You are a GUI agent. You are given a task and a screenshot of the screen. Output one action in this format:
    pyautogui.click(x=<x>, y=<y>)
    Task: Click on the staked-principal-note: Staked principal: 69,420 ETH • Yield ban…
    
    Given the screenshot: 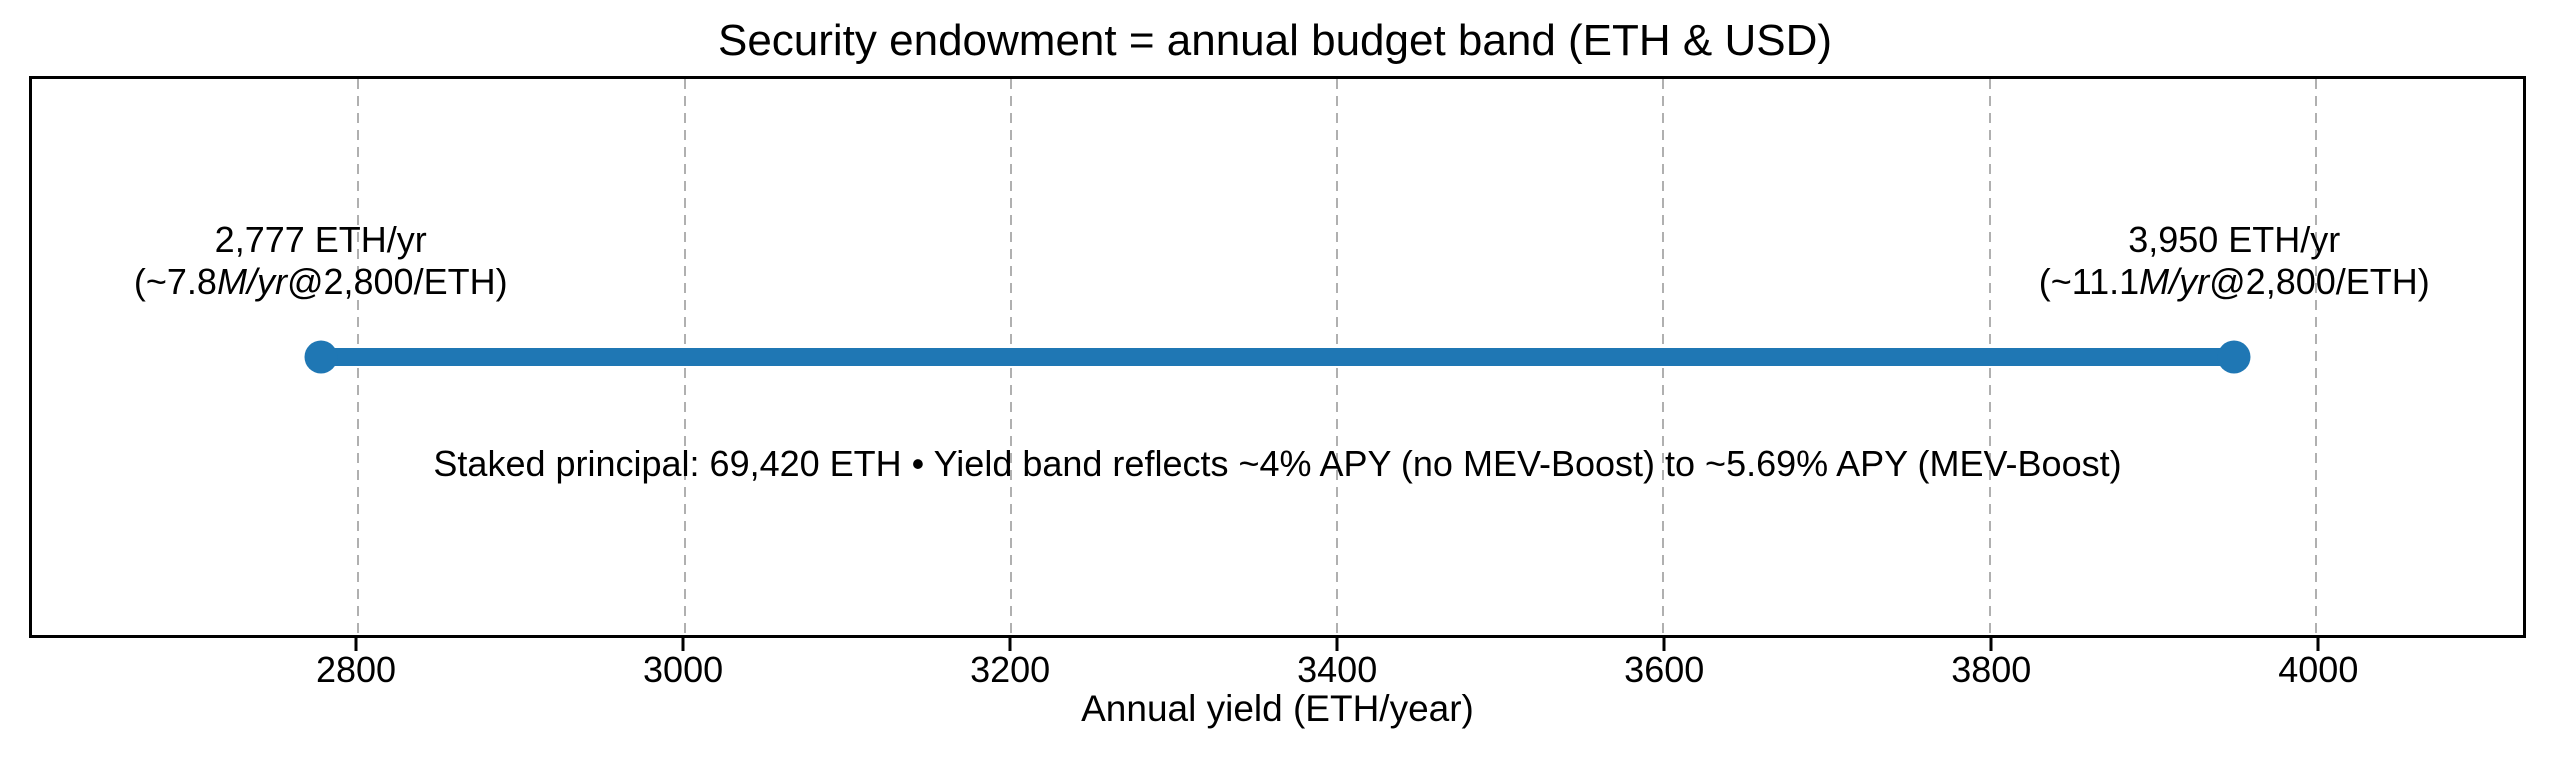 What is the action you would take?
    pyautogui.click(x=1277, y=463)
    